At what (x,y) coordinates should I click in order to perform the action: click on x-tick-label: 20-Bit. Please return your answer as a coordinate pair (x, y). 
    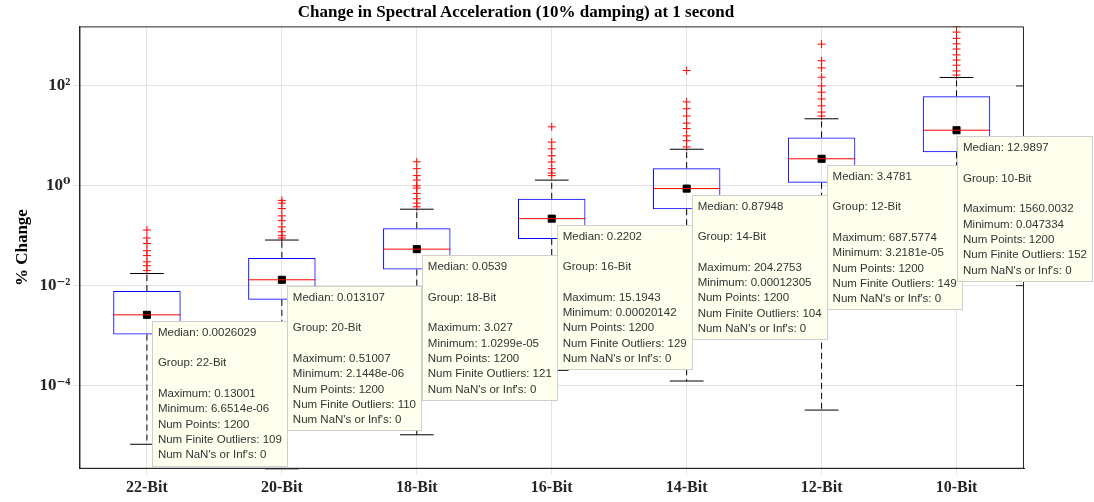
    Looking at the image, I should click on (282, 486).